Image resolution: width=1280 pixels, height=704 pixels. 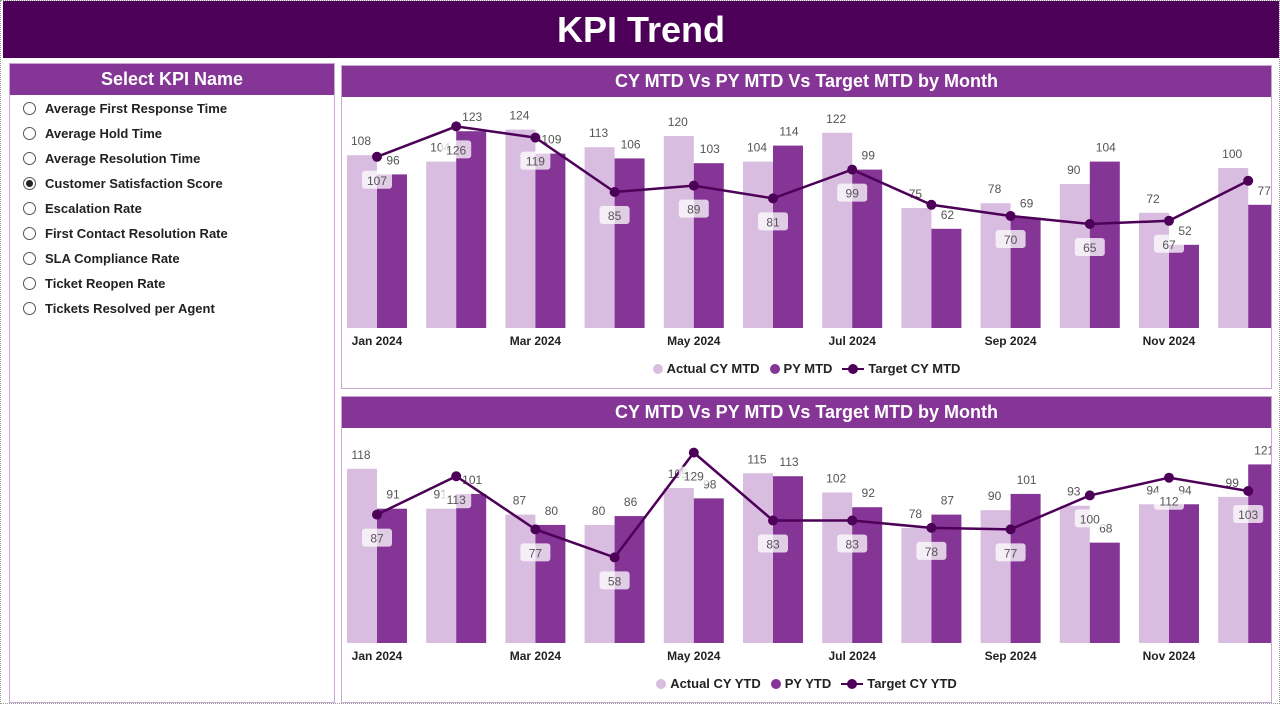 I want to click on data-label-py: 96, so click(x=393, y=160).